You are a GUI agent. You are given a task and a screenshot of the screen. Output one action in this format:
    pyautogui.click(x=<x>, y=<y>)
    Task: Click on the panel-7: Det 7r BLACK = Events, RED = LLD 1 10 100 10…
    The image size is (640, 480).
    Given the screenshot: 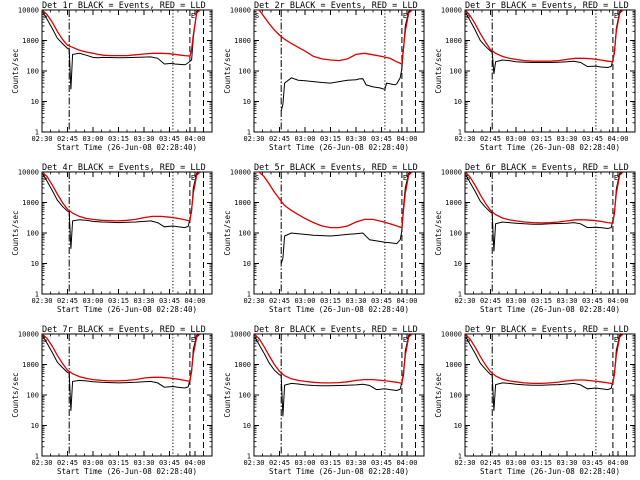 What is the action you would take?
    pyautogui.click(x=112, y=400)
    